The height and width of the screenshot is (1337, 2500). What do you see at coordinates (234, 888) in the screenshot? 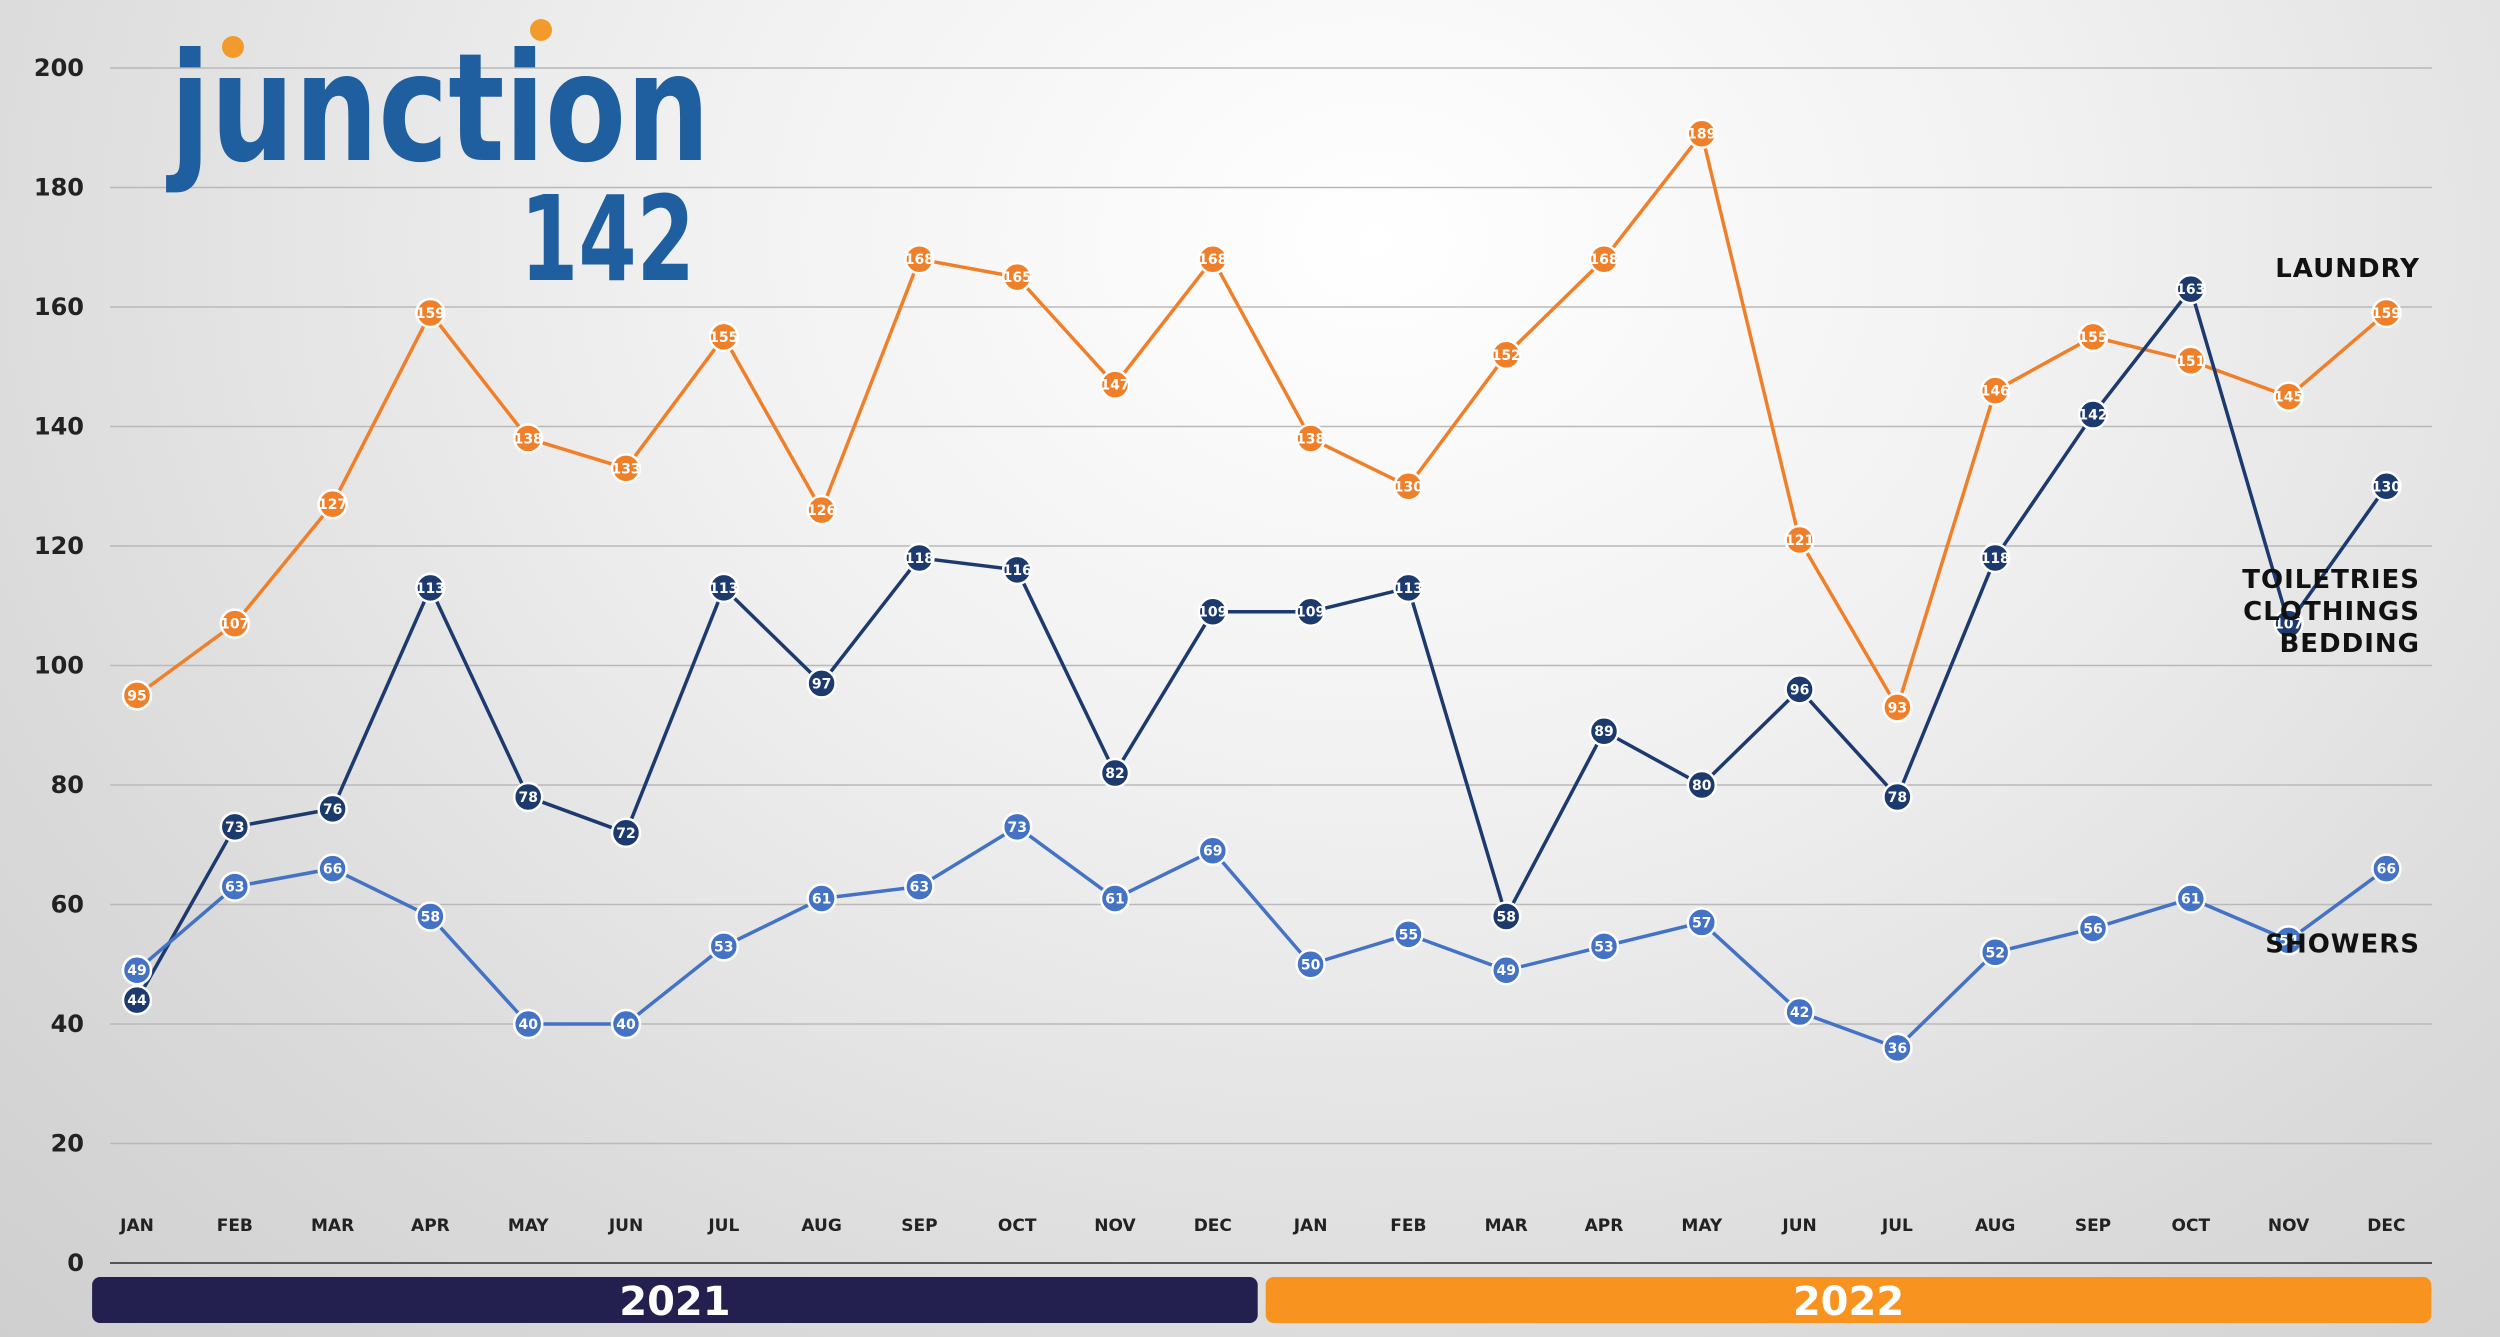
I see `data-label: 63` at bounding box center [234, 888].